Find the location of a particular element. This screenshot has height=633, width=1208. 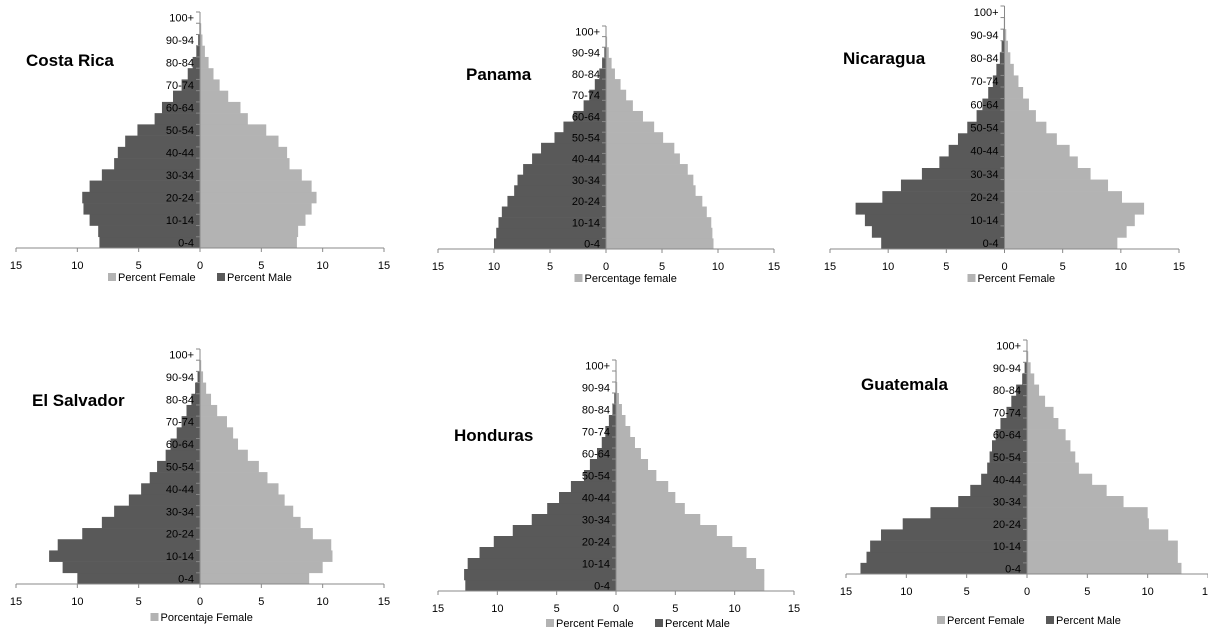

legend-entry: Percent Male is located at coordinates (697, 624).